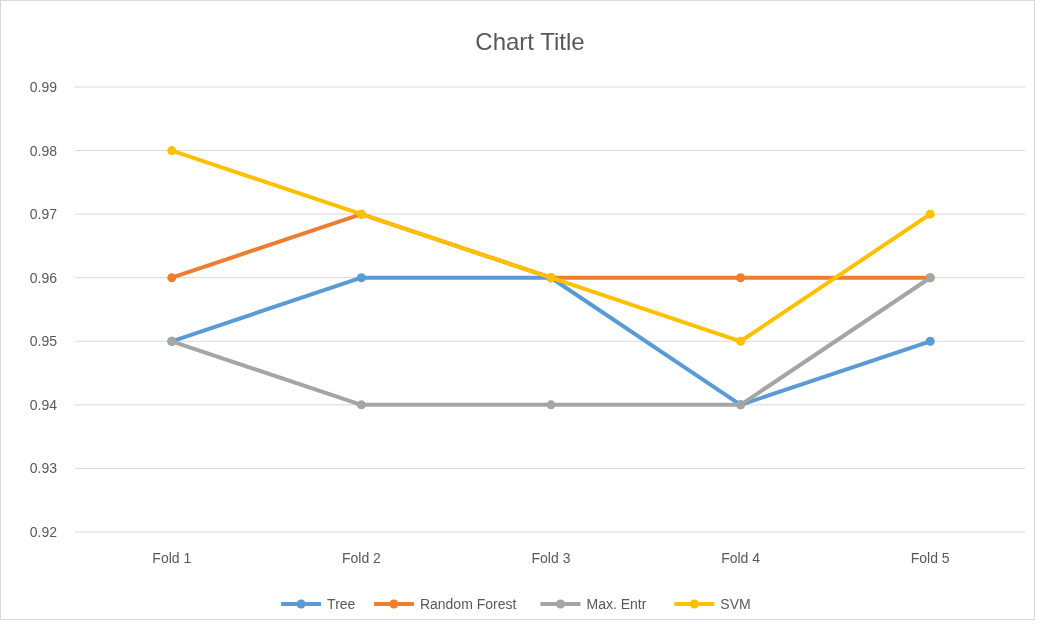 This screenshot has height=627, width=1040. I want to click on y-tick-label: 0.98, so click(43, 150).